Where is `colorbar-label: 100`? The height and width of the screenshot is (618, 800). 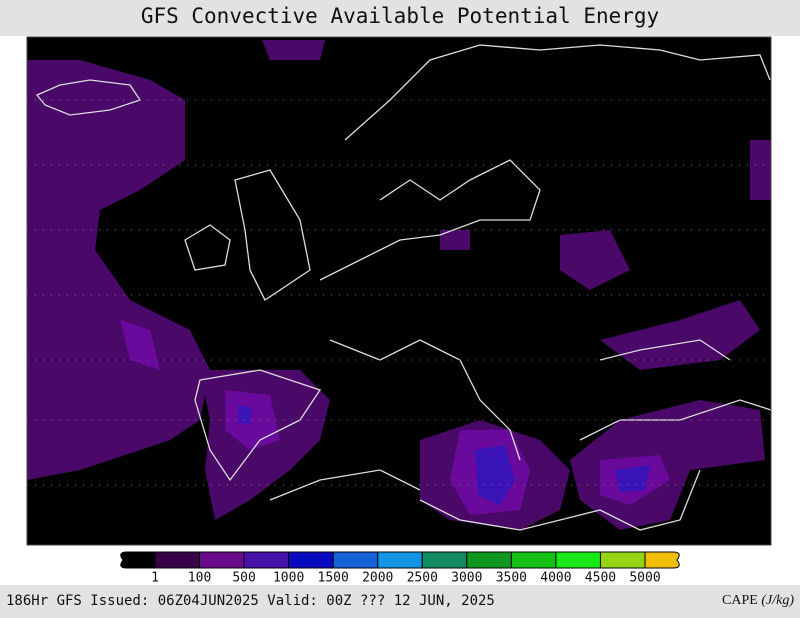 colorbar-label: 100 is located at coordinates (199, 578).